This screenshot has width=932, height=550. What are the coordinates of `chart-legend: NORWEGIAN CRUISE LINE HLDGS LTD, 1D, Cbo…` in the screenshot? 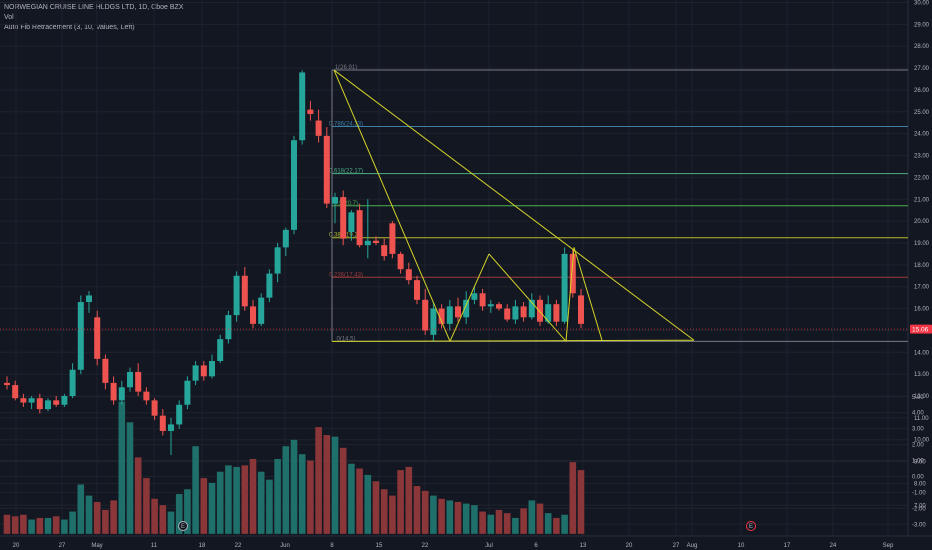 It's located at (93, 18).